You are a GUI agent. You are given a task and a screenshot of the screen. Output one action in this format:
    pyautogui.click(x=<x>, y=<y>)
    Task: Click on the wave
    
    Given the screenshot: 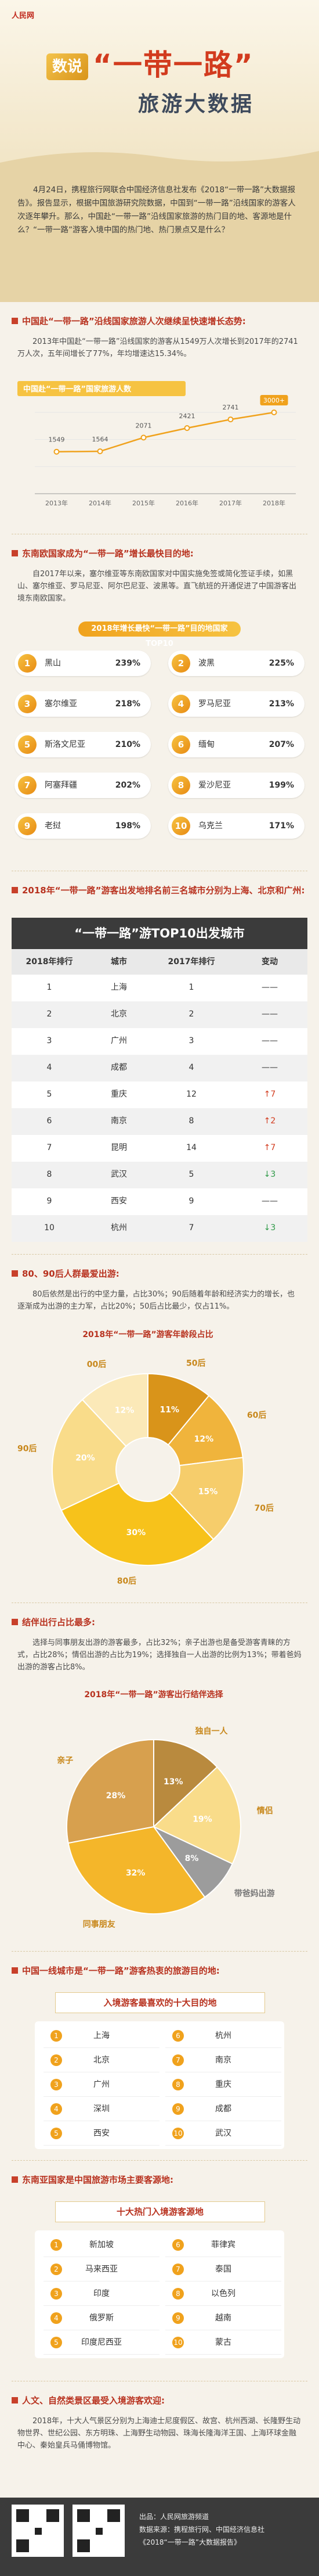 What is the action you would take?
    pyautogui.click(x=159, y=163)
    